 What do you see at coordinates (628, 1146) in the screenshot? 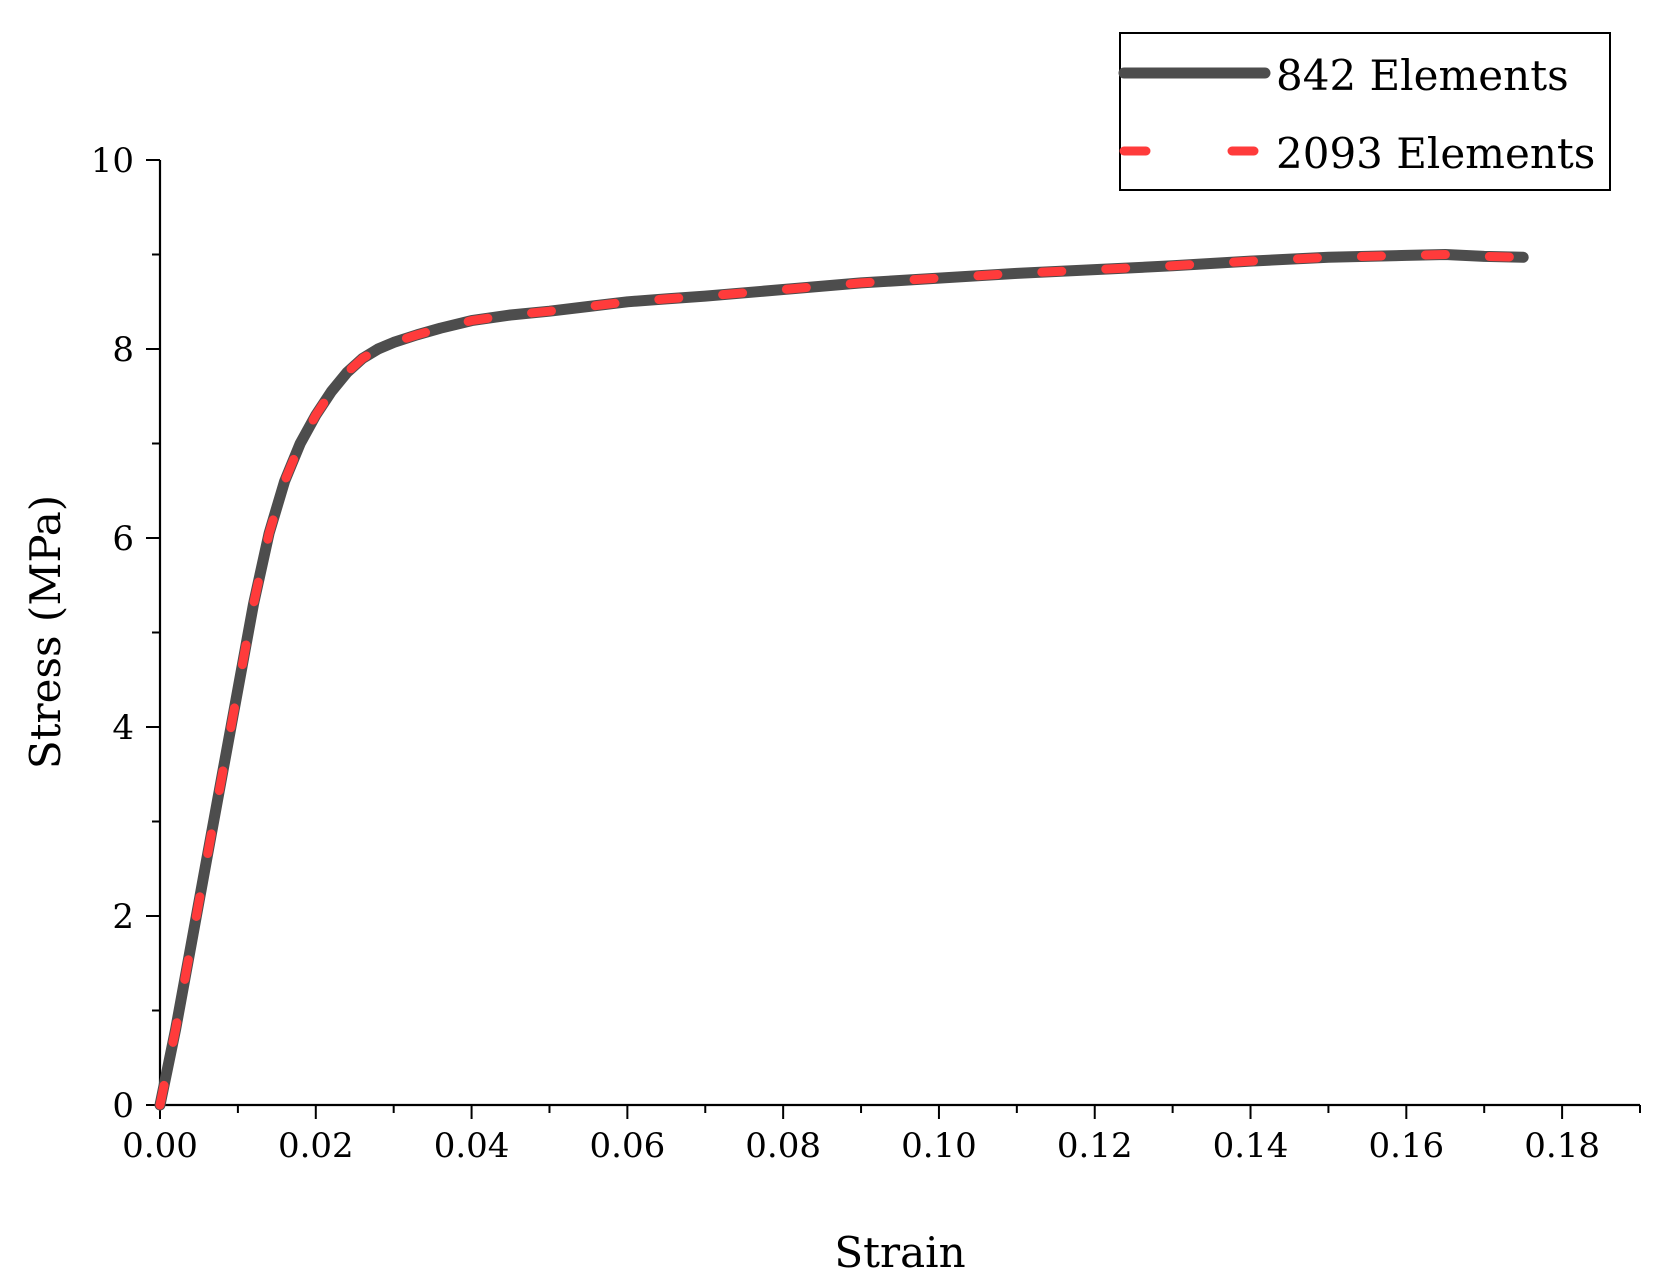
I see `x-tick-label: 0.06` at bounding box center [628, 1146].